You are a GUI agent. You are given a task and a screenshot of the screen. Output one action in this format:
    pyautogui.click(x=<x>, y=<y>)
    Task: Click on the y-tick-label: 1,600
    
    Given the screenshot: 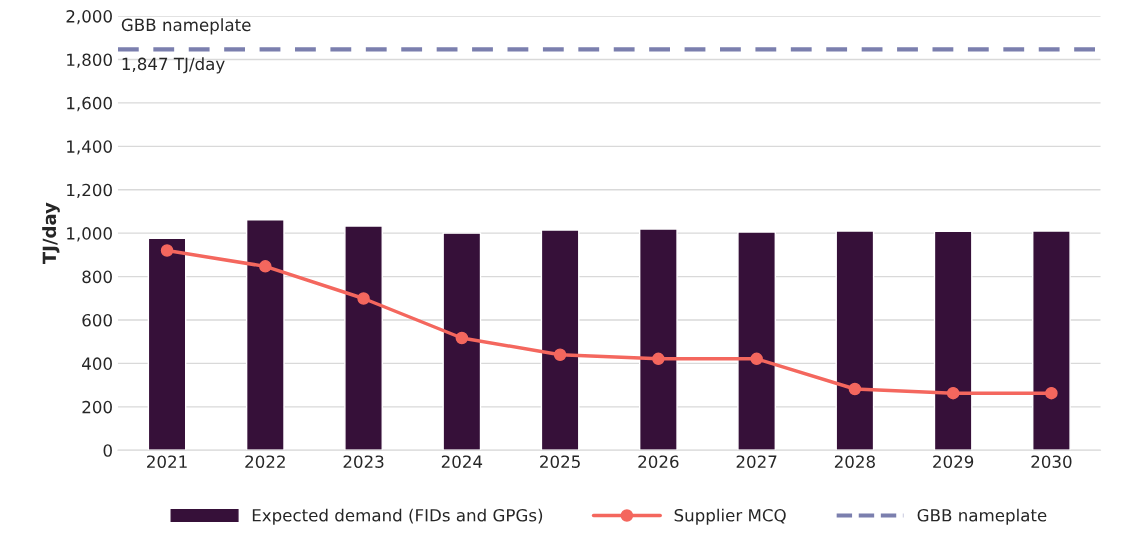 What is the action you would take?
    pyautogui.click(x=89, y=104)
    